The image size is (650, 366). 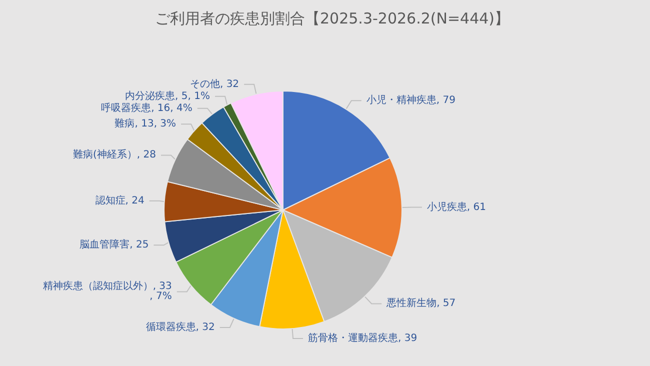 What do you see at coordinates (421, 303) in the screenshot?
I see `slice-label: 悪性新生物, 57` at bounding box center [421, 303].